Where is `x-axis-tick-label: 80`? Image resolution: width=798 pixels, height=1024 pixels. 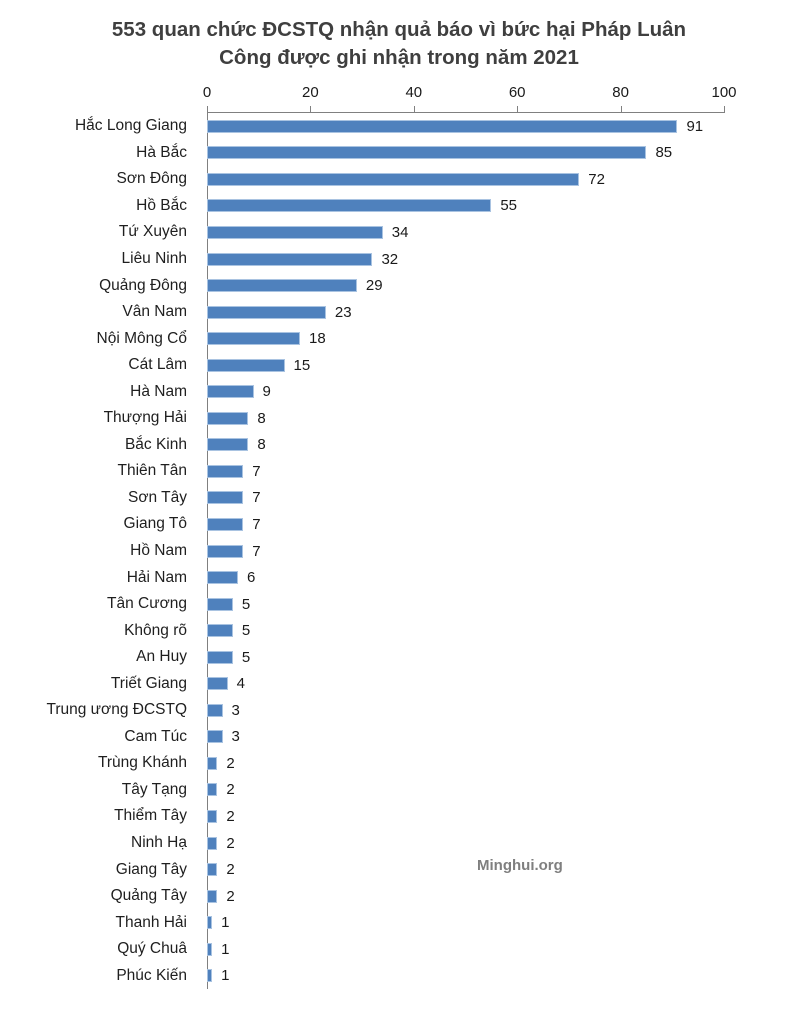
x-axis-tick-label: 80 is located at coordinates (620, 92).